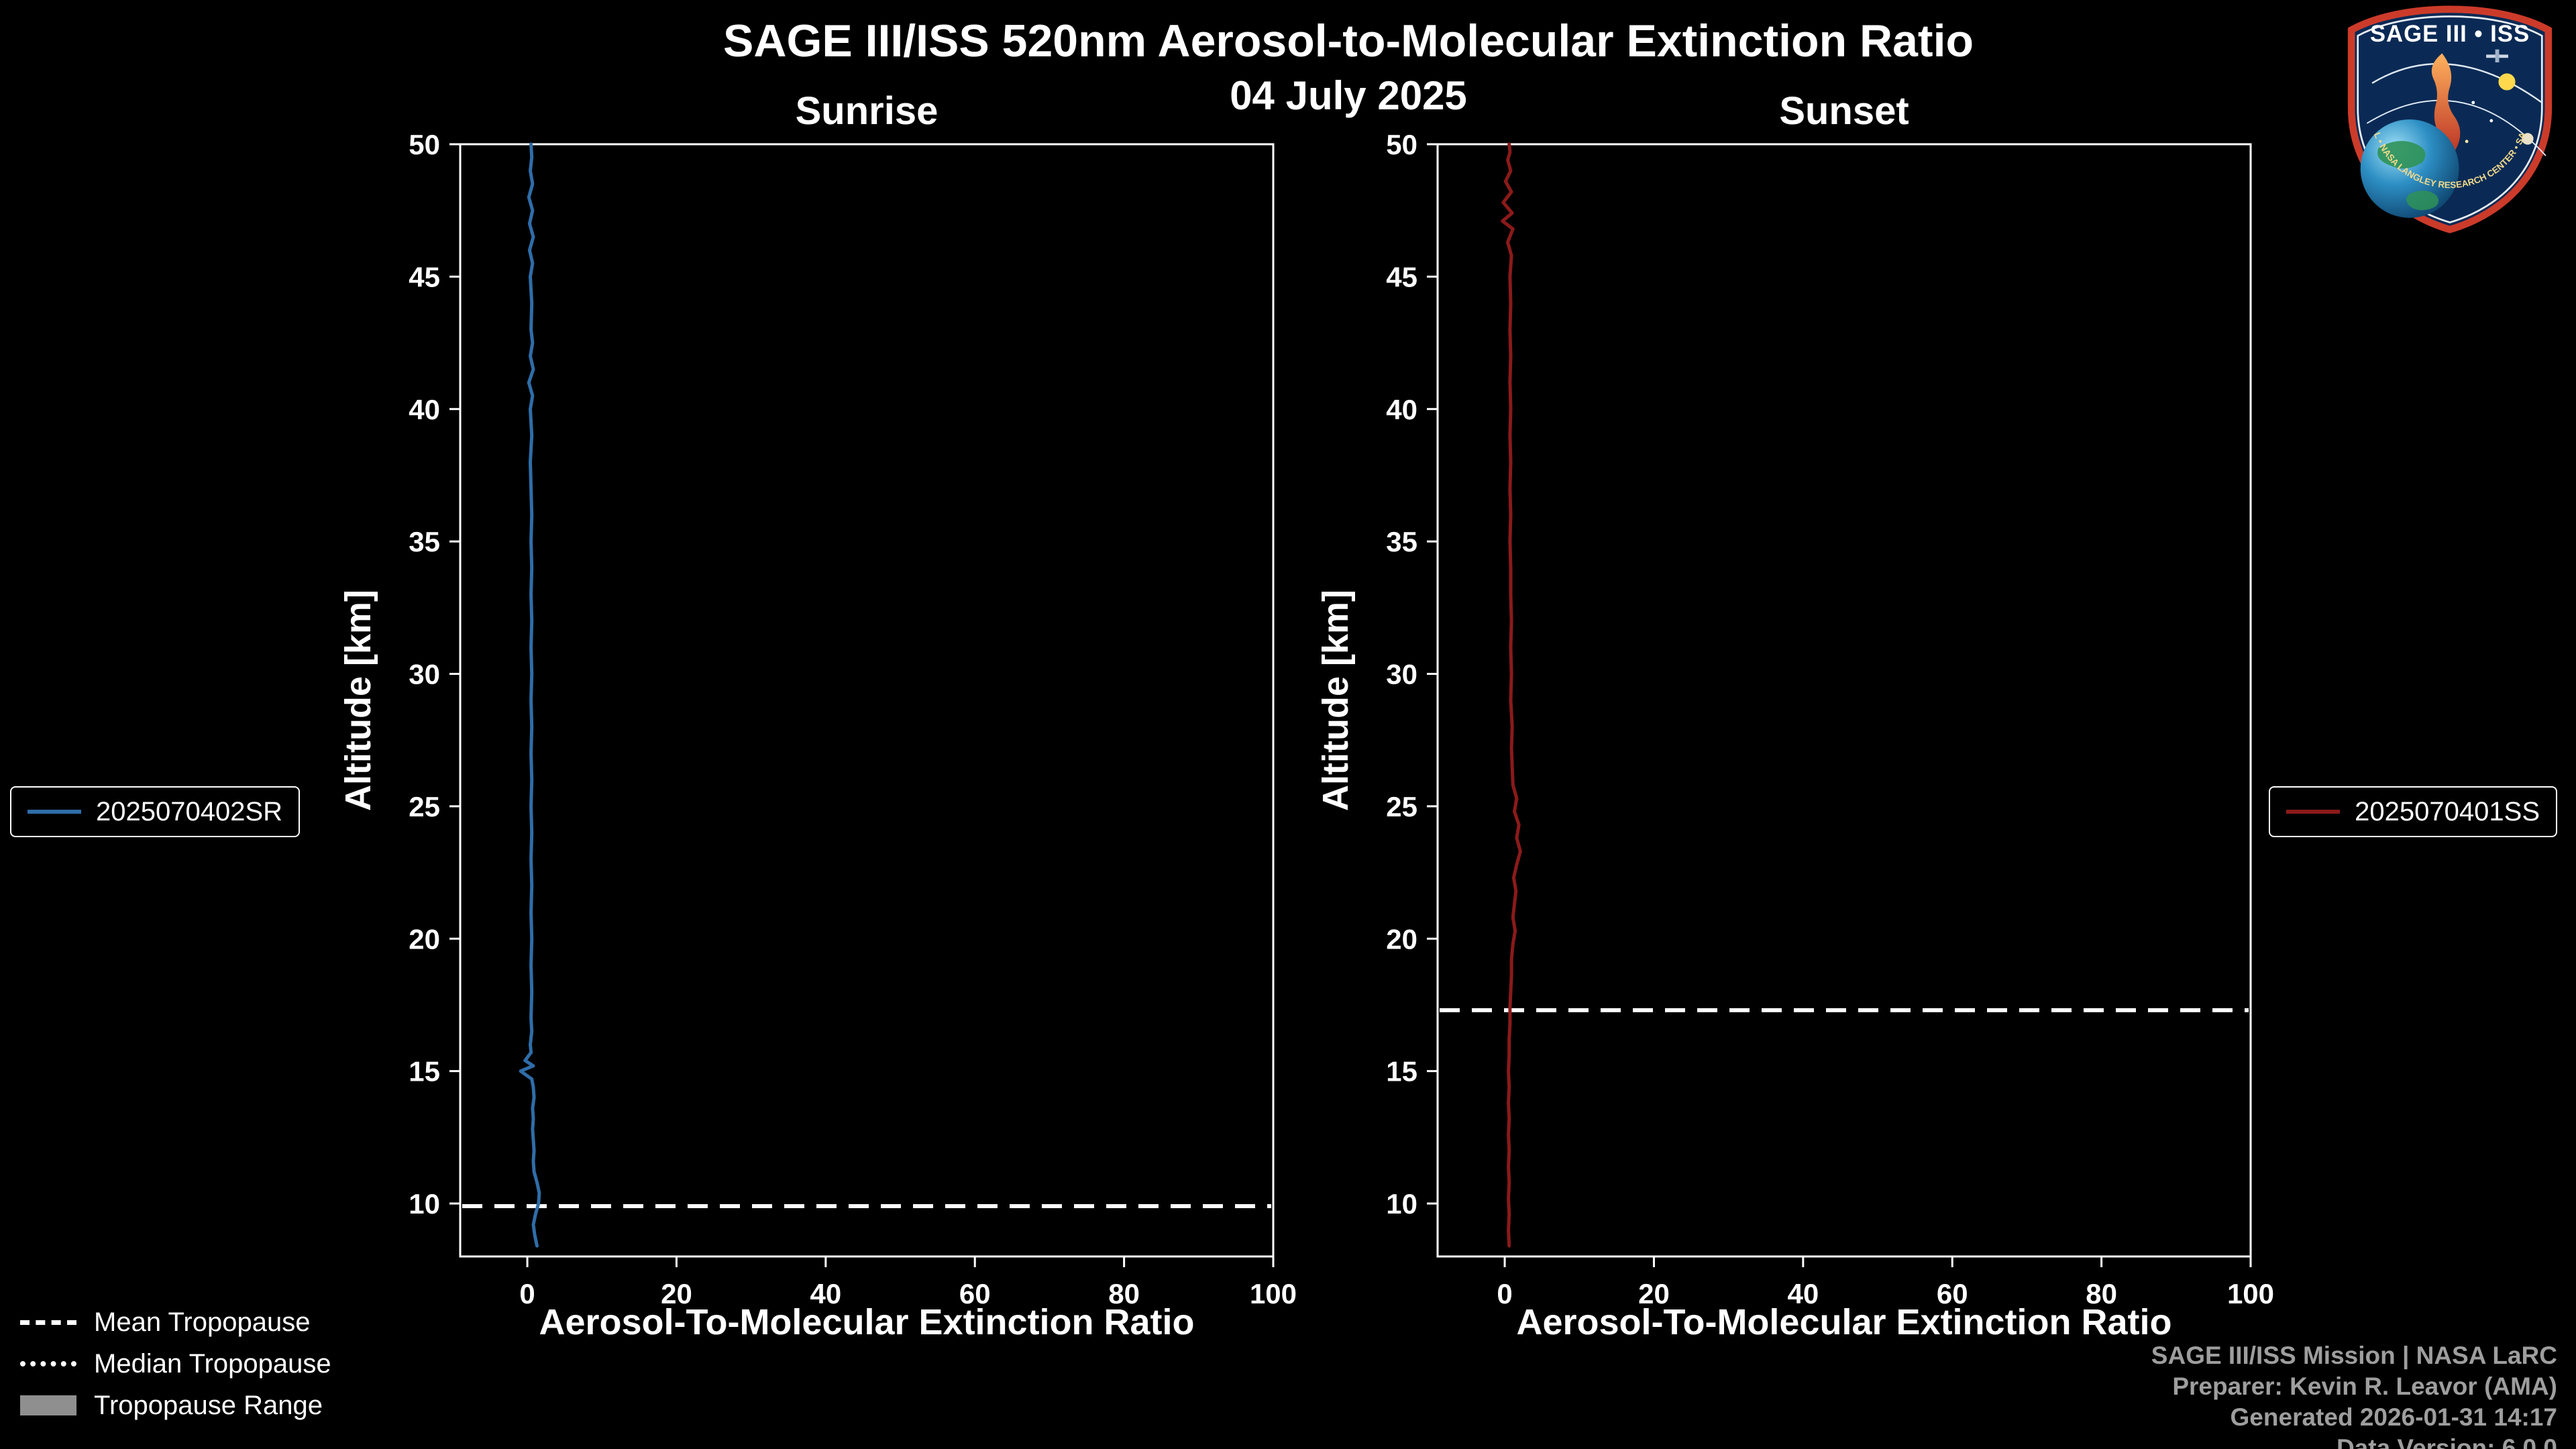 The height and width of the screenshot is (1449, 2576). Describe the element at coordinates (2354, 1355) in the screenshot. I see `credit-mission: SAGE III/ISS Mission | NASA LaRC` at that location.